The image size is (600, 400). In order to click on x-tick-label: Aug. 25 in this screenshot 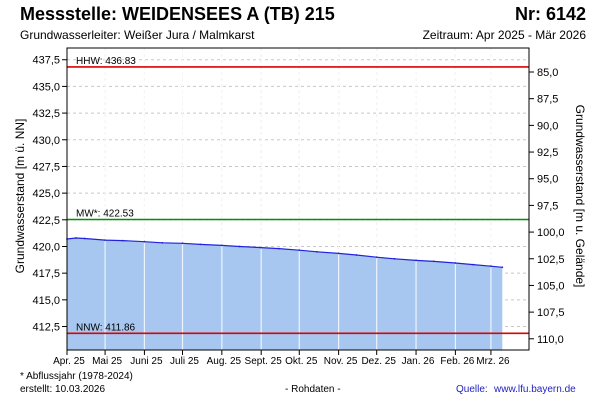, I will do `click(224, 361)`.